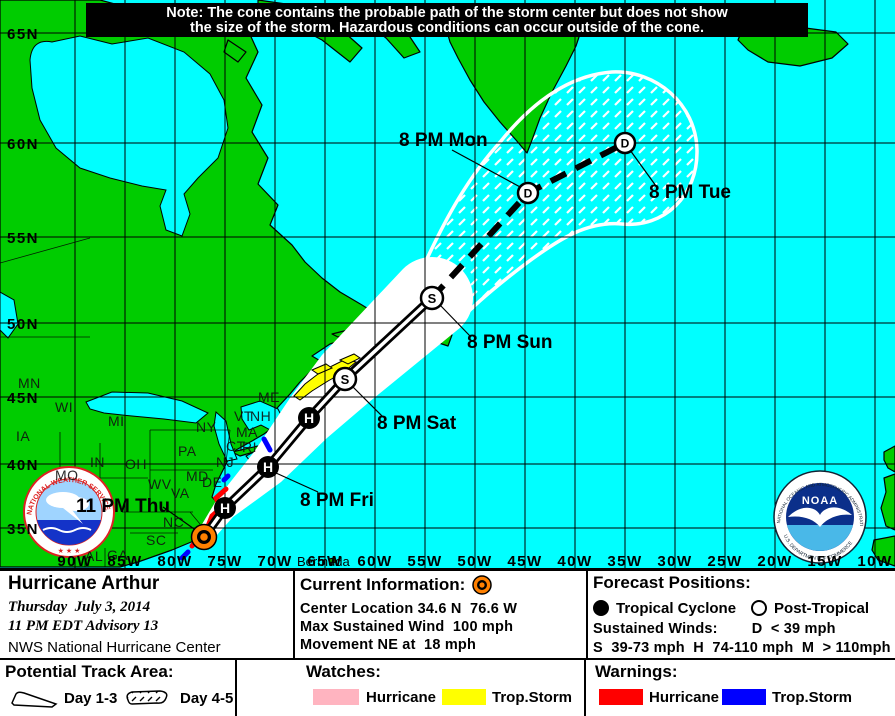 The height and width of the screenshot is (716, 895). I want to click on current-location: Center Location 34.6 N 76.6 W, so click(409, 609).